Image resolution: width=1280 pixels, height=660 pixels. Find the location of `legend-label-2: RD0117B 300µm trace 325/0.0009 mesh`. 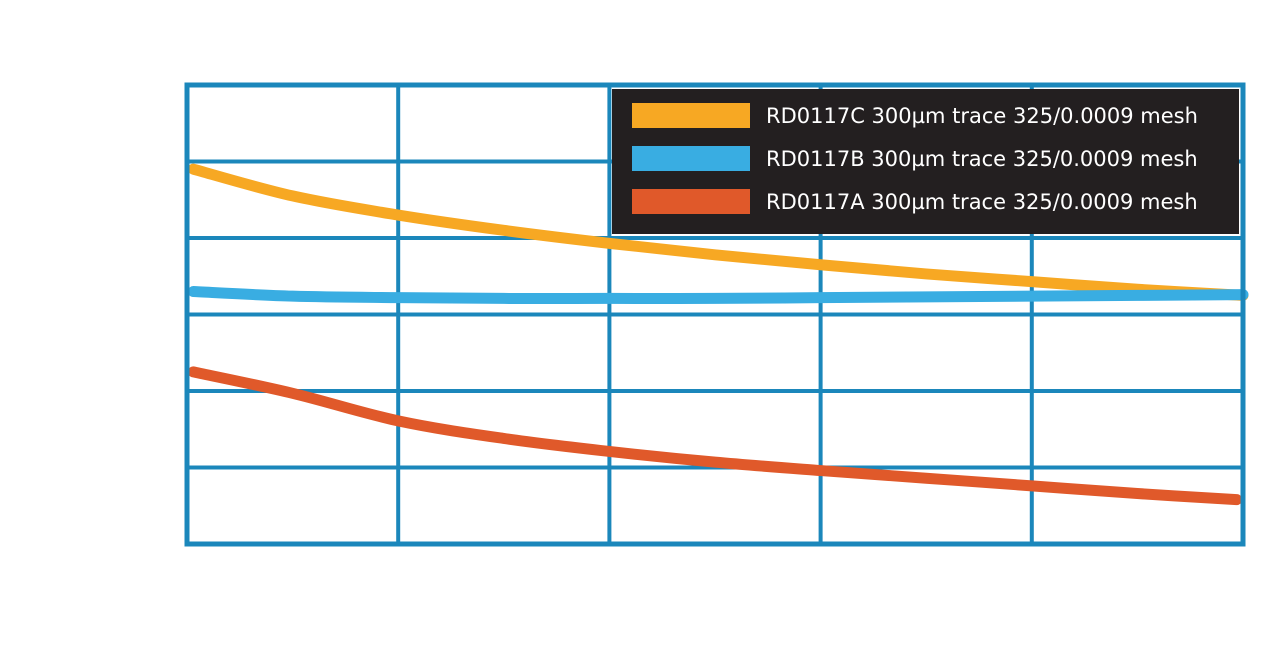

legend-label-2: RD0117B 300µm trace 325/0.0009 mesh is located at coordinates (982, 159).